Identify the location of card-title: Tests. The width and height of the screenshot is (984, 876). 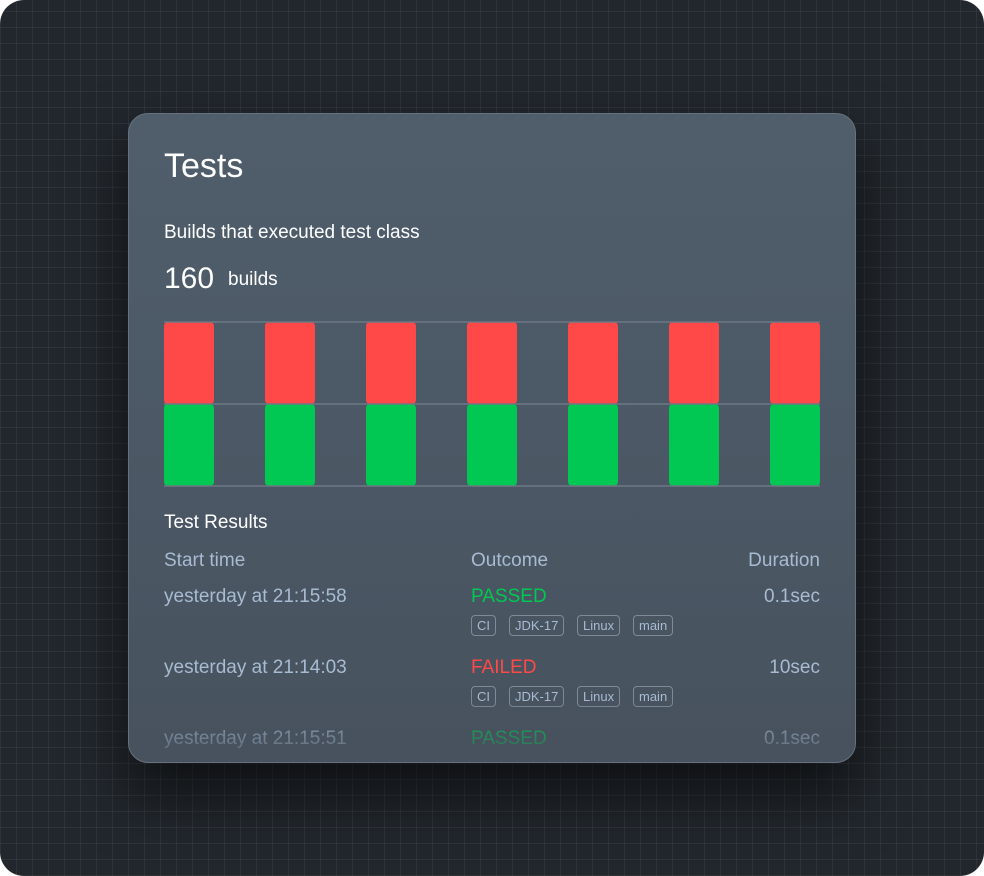
(204, 166).